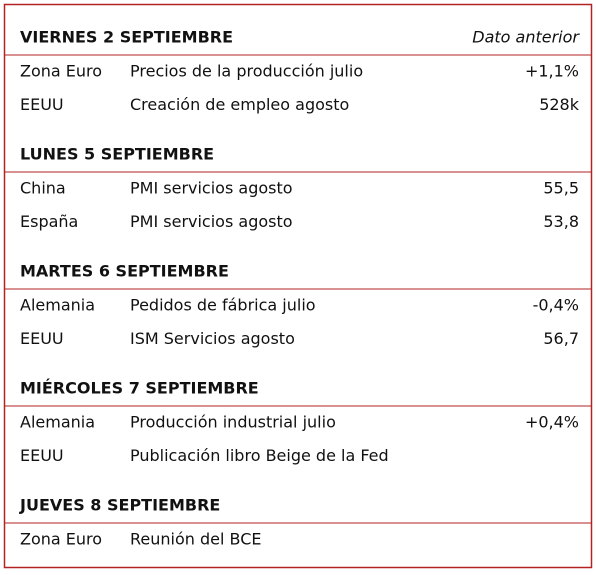 The image size is (596, 575). What do you see at coordinates (212, 338) in the screenshot?
I see `event: ISM Servicios agosto` at bounding box center [212, 338].